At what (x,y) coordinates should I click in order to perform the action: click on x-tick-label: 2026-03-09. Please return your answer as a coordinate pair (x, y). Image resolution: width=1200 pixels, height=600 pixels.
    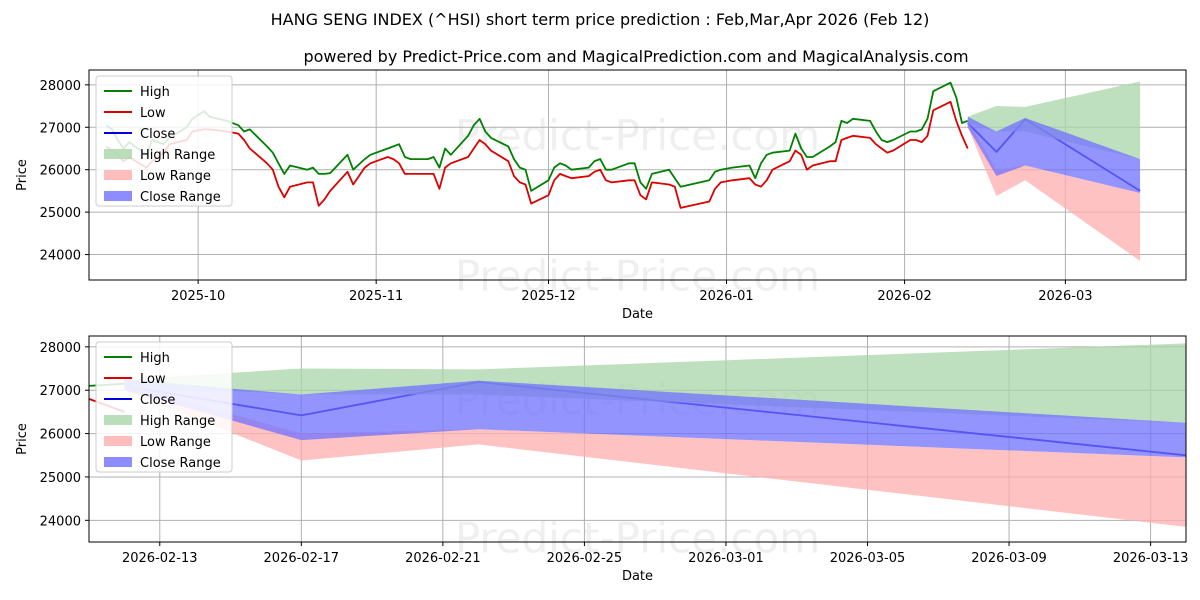
    Looking at the image, I should click on (1009, 558).